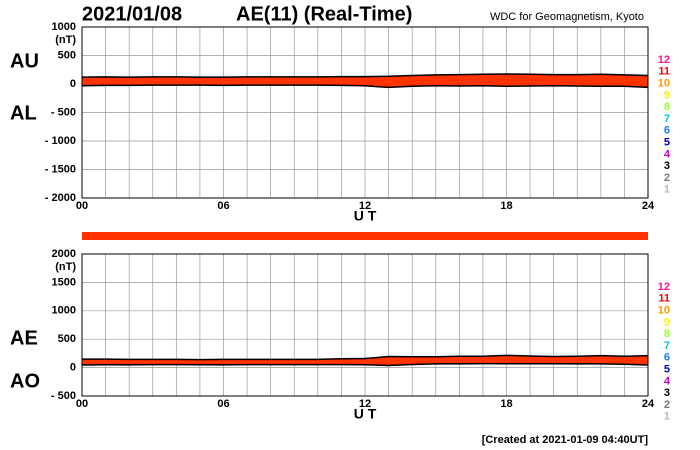 This screenshot has width=700, height=450. What do you see at coordinates (365, 236) in the screenshot?
I see `station-bar` at bounding box center [365, 236].